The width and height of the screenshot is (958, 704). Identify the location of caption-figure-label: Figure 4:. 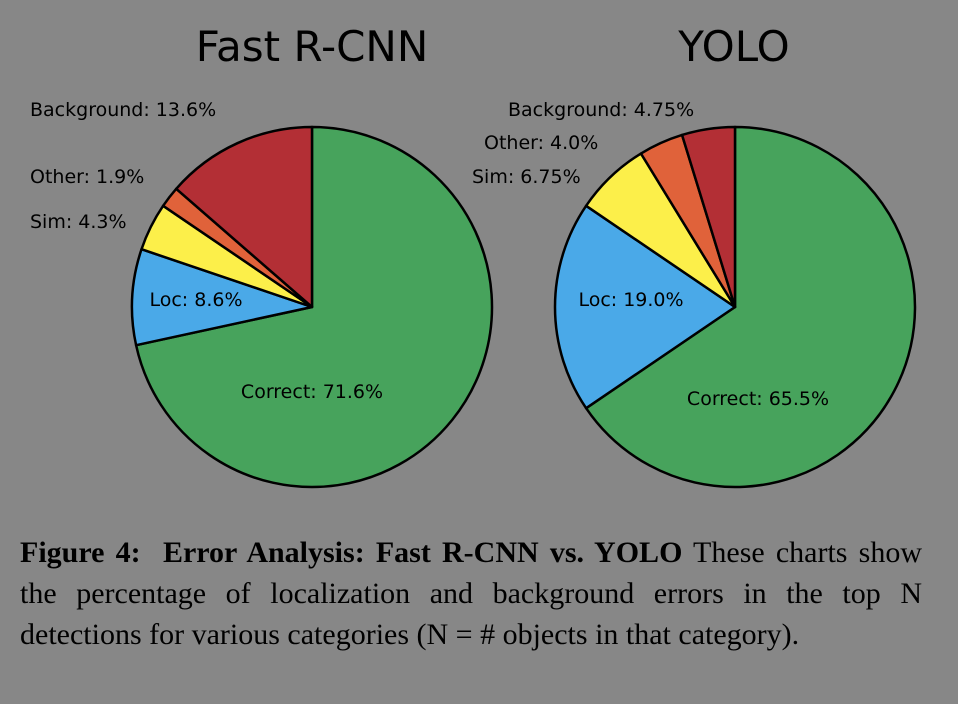
(80, 552).